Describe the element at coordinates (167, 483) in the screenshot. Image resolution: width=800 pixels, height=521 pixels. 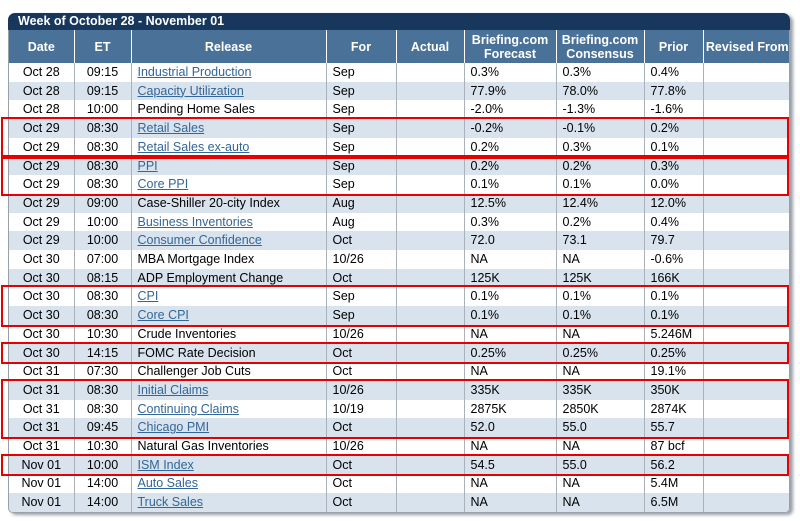
I see `release-link: Auto Sales` at that location.